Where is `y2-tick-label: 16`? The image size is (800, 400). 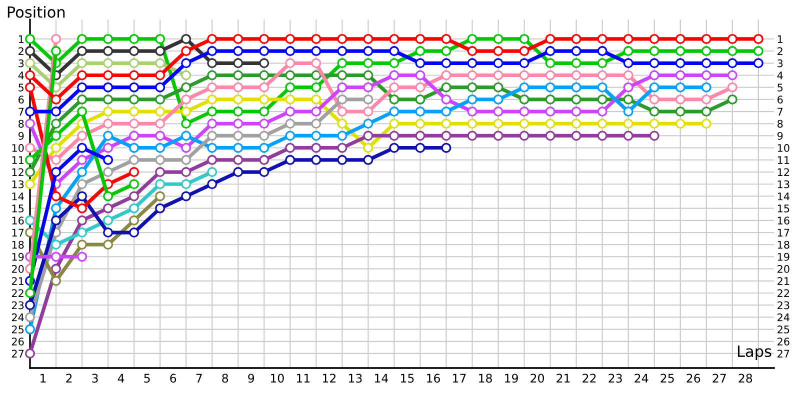
y2-tick-label: 16 is located at coordinates (784, 220).